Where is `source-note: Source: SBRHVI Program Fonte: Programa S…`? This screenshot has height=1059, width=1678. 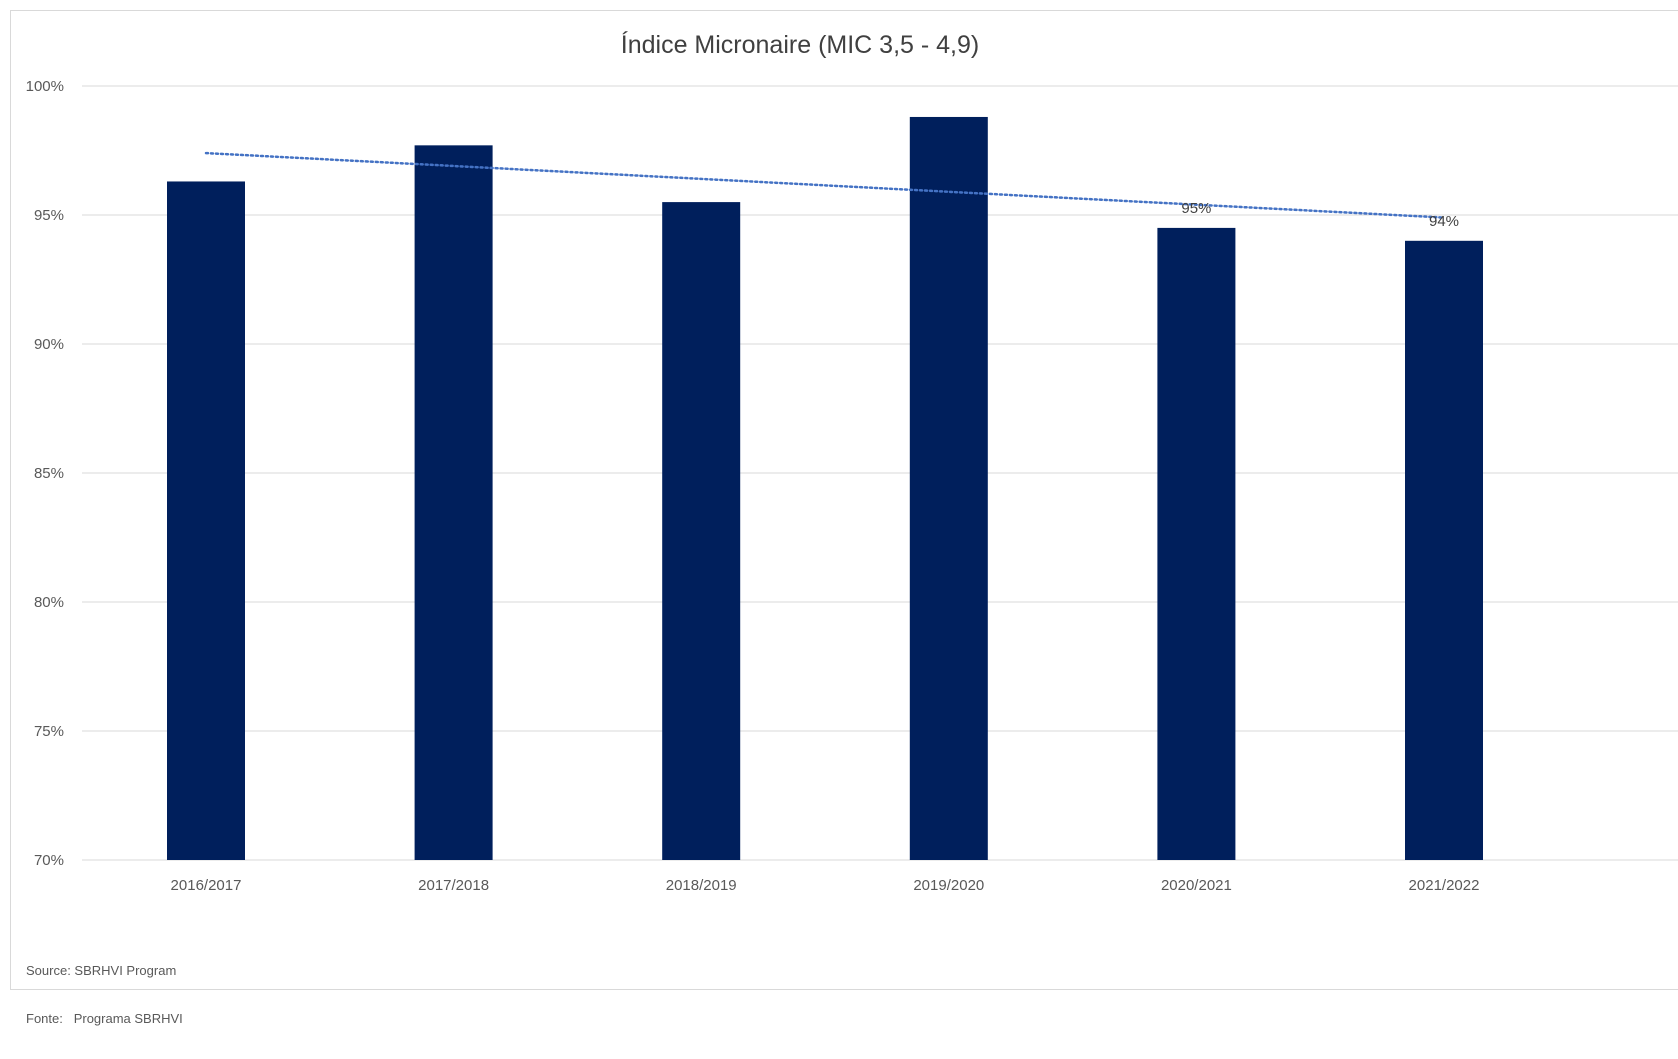 source-note: Source: SBRHVI Program Fonte: Programa S… is located at coordinates (104, 987).